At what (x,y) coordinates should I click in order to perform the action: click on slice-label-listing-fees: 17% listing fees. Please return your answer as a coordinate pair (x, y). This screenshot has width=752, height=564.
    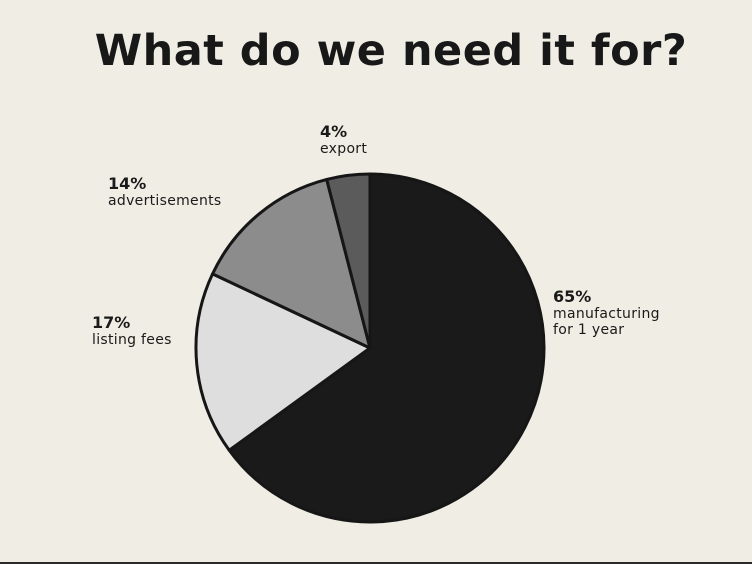
    Looking at the image, I should click on (132, 331).